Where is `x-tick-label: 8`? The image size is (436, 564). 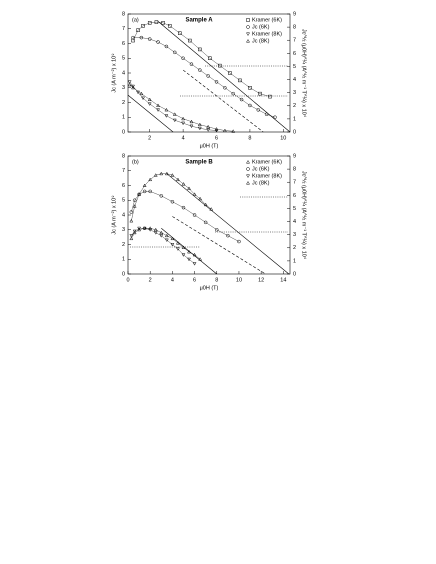
x-tick-label: 8 is located at coordinates (249, 138).